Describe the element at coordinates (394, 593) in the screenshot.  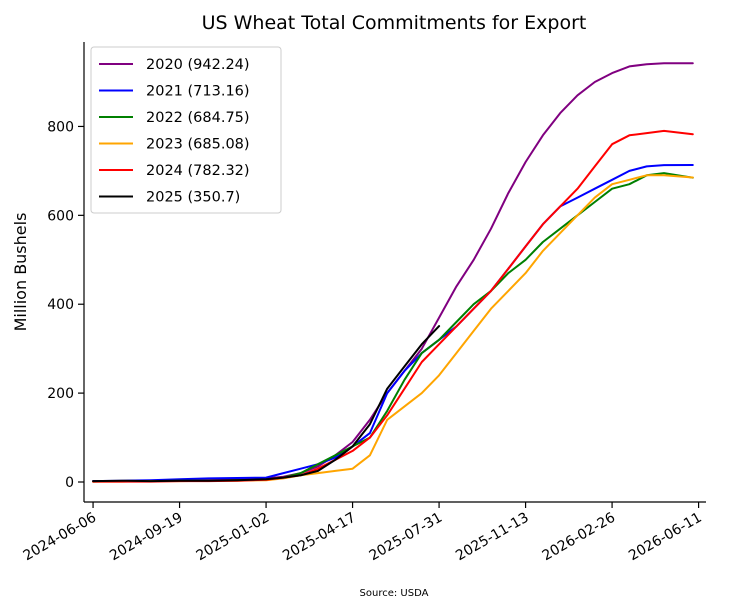
I see `source-note: Source: USDA` at that location.